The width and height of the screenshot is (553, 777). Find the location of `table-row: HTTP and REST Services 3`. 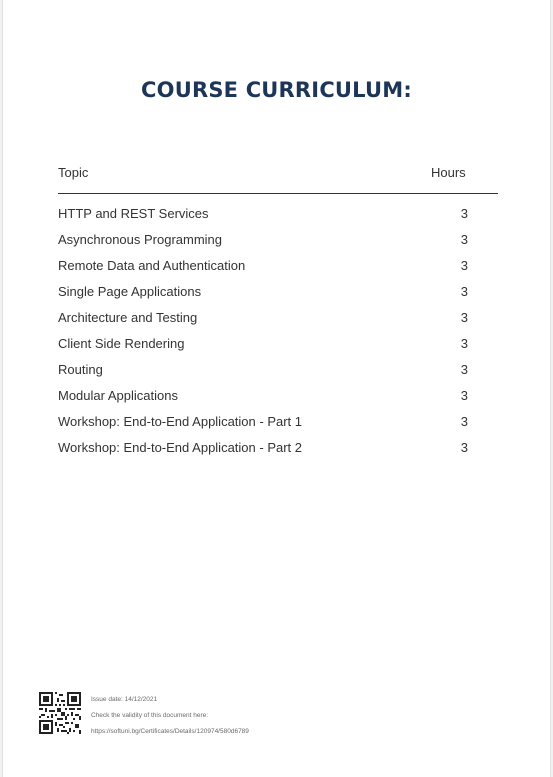

table-row: HTTP and REST Services 3 is located at coordinates (268, 218).